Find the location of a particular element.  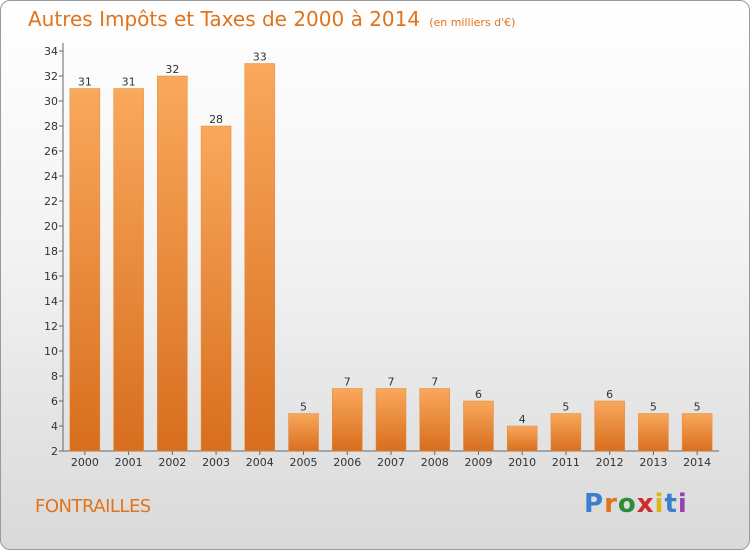

value-label-2011: 5 is located at coordinates (565, 407).